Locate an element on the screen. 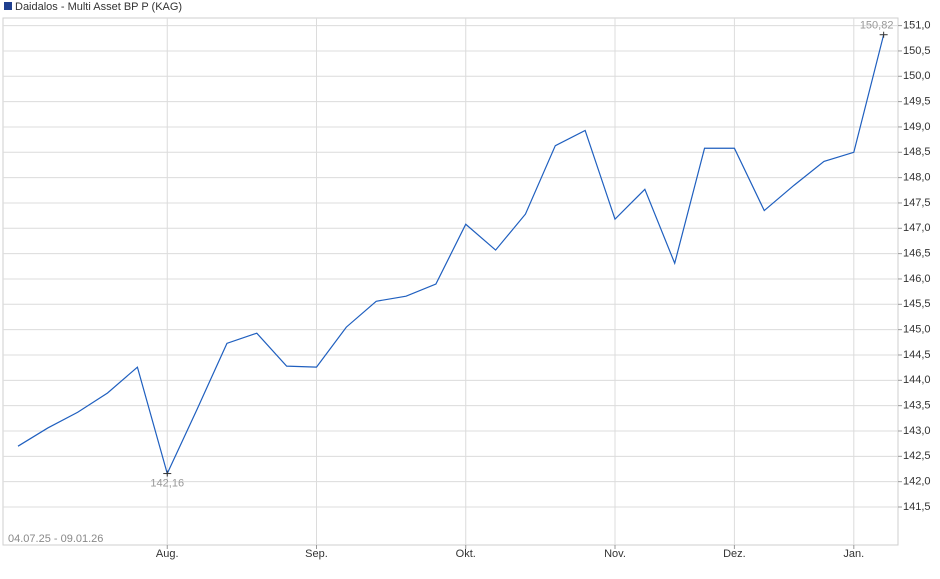  y-tick-label: 148,5 is located at coordinates (917, 152).